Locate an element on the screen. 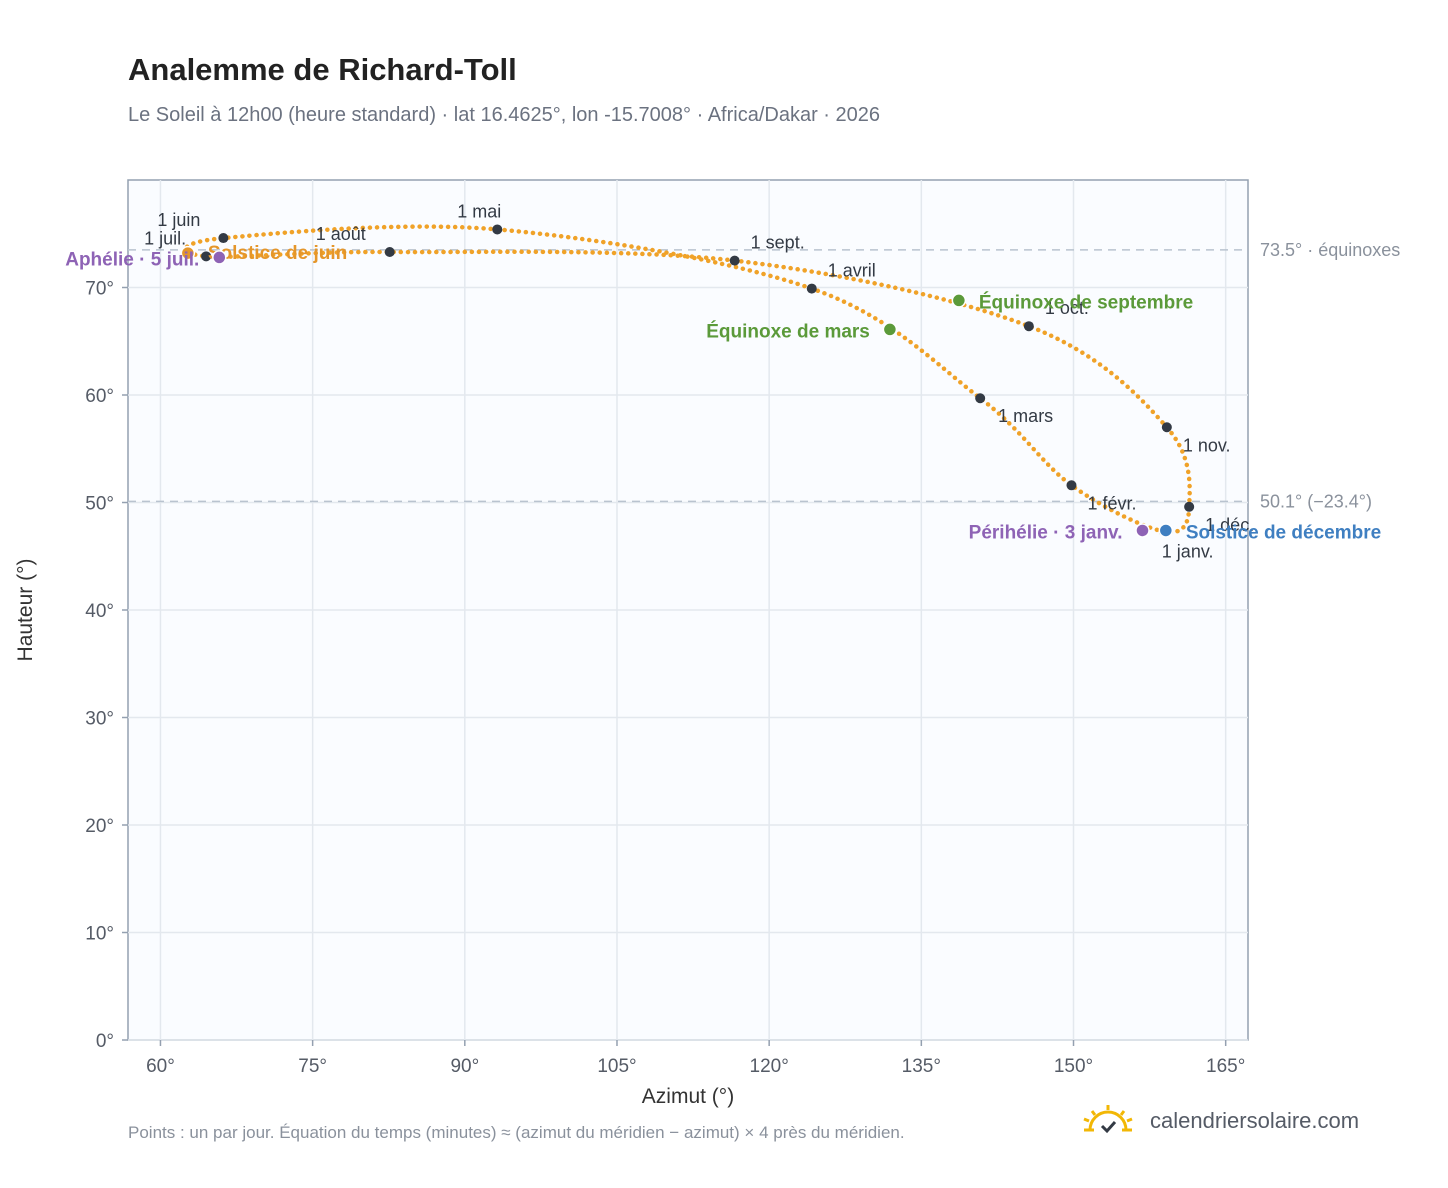 This screenshot has height=1188, width=1448. event-label: Équinoxe de septembre is located at coordinates (1086, 302).